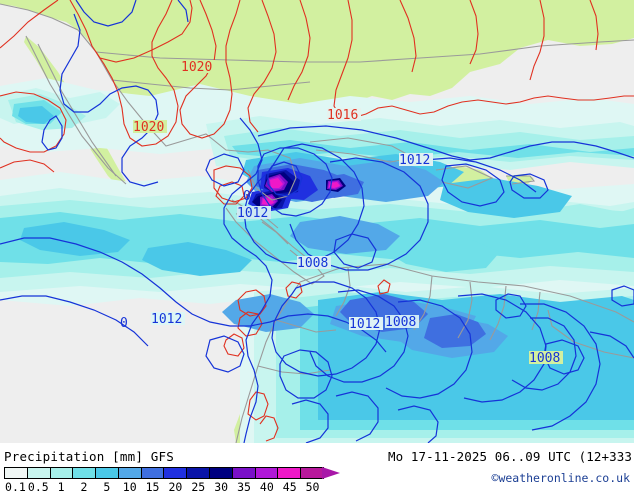  I want to click on precip-caribn-l3, so click(433, 149).